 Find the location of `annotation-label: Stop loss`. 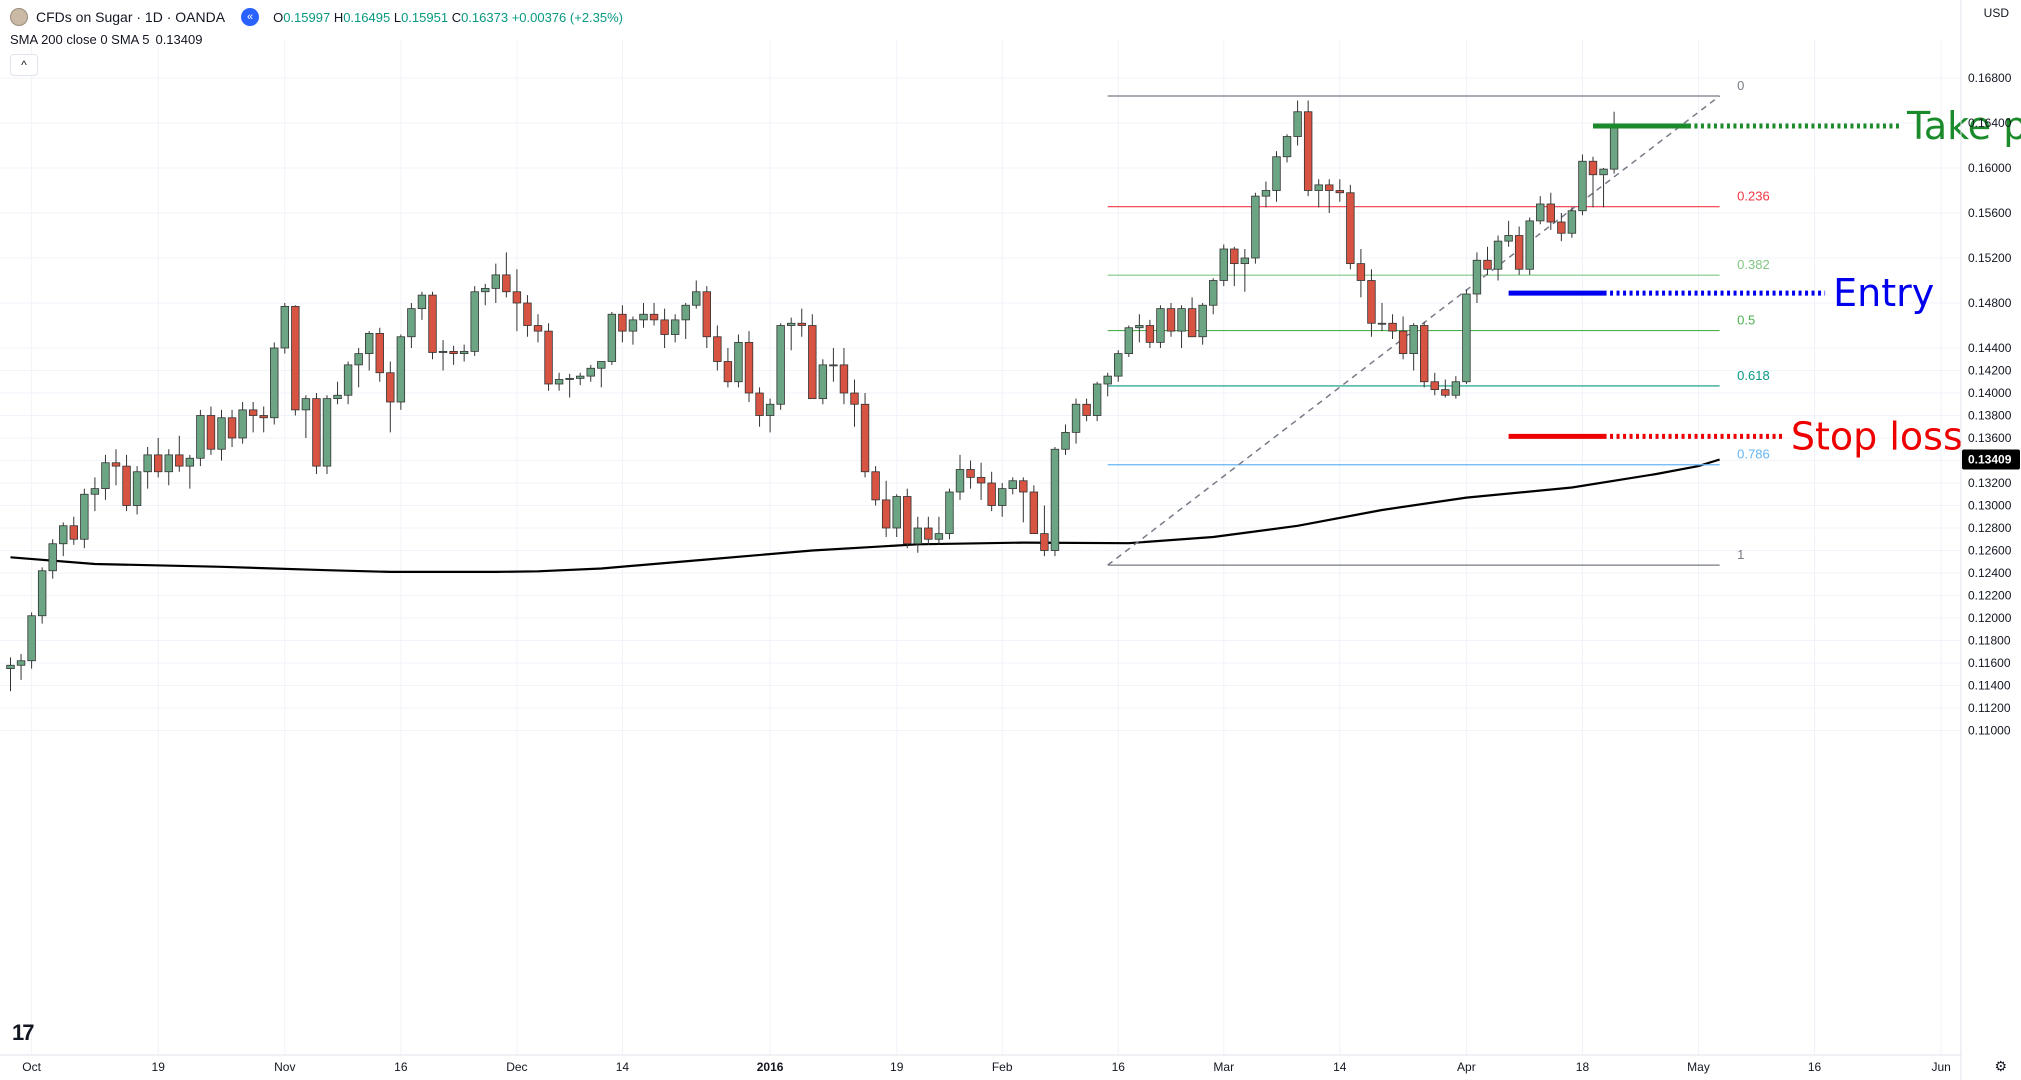

annotation-label: Stop loss is located at coordinates (1877, 436).